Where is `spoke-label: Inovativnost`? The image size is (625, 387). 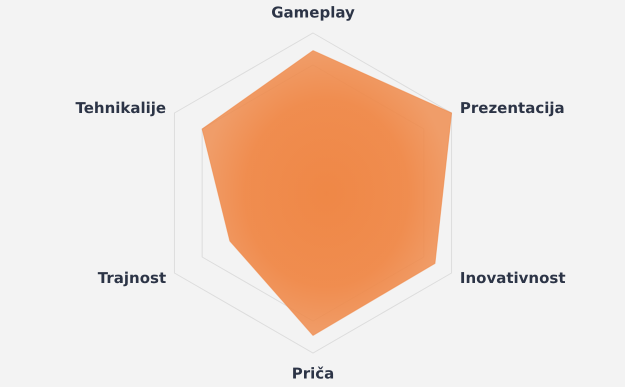 spoke-label: Inovativnost is located at coordinates (513, 277).